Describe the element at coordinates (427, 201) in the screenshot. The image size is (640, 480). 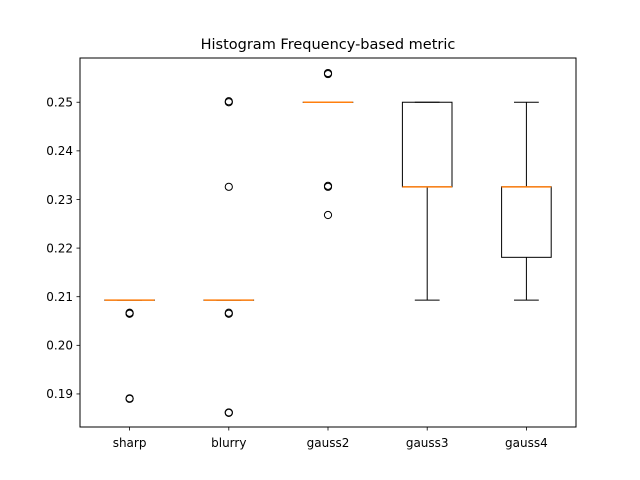
I see `box-group-gauss3` at that location.